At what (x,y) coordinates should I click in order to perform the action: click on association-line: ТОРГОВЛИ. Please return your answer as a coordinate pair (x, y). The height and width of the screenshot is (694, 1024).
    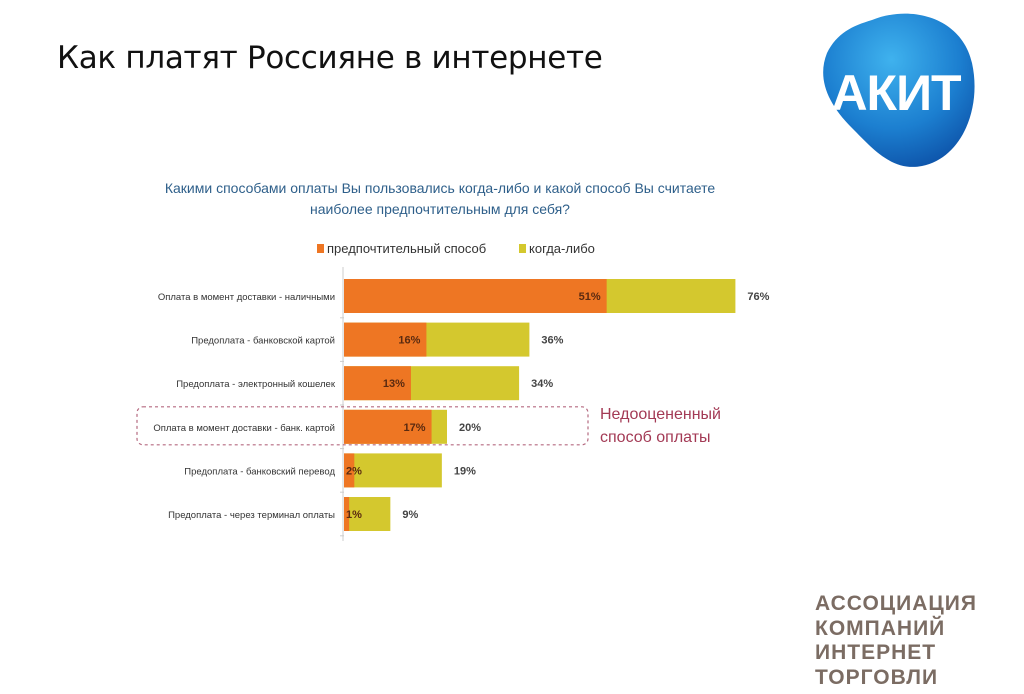
    Looking at the image, I should click on (877, 677).